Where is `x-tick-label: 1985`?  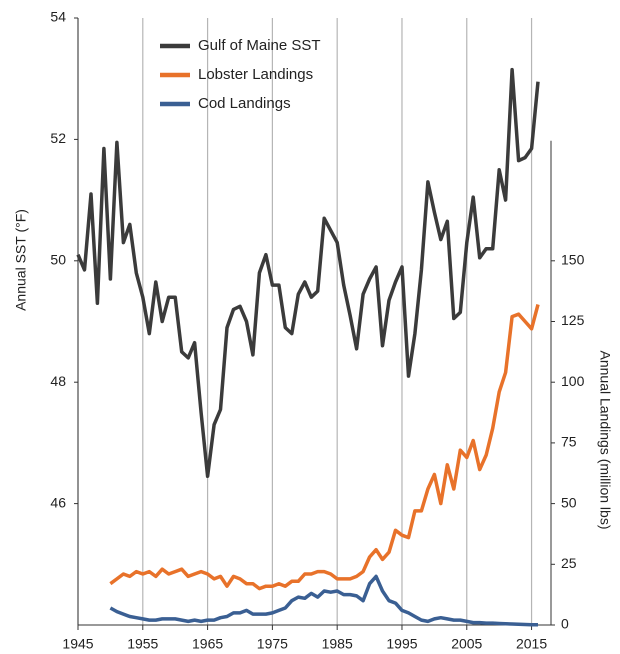 x-tick-label: 1985 is located at coordinates (337, 644).